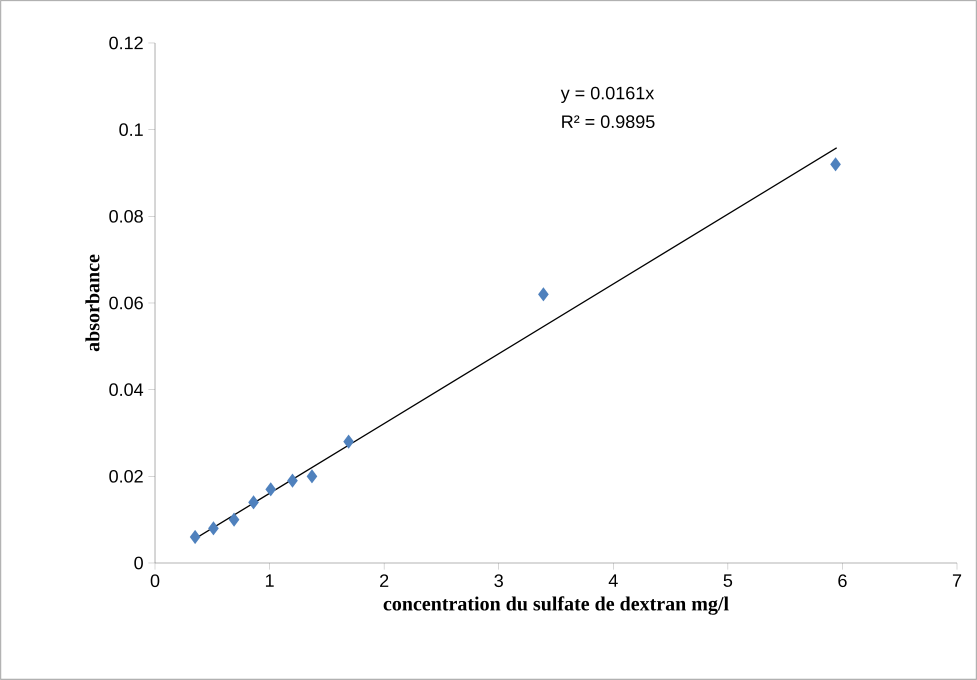  I want to click on y-axis-title: absorbance, so click(92, 303).